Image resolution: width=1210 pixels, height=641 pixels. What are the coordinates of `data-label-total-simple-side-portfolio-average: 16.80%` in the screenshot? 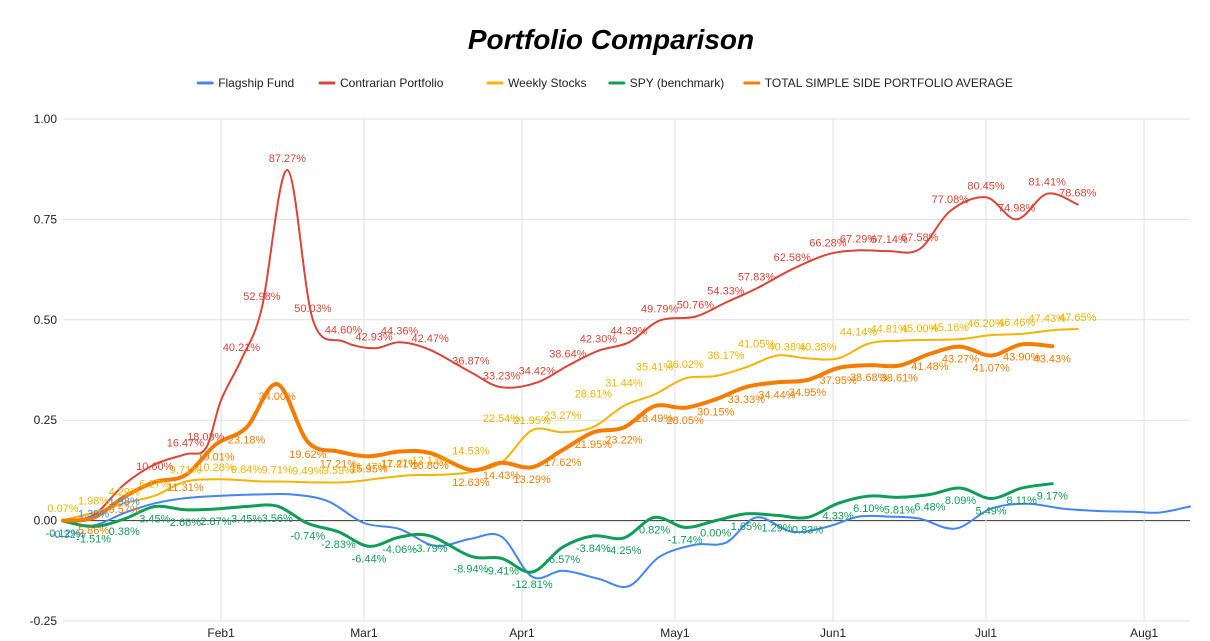 It's located at (431, 466).